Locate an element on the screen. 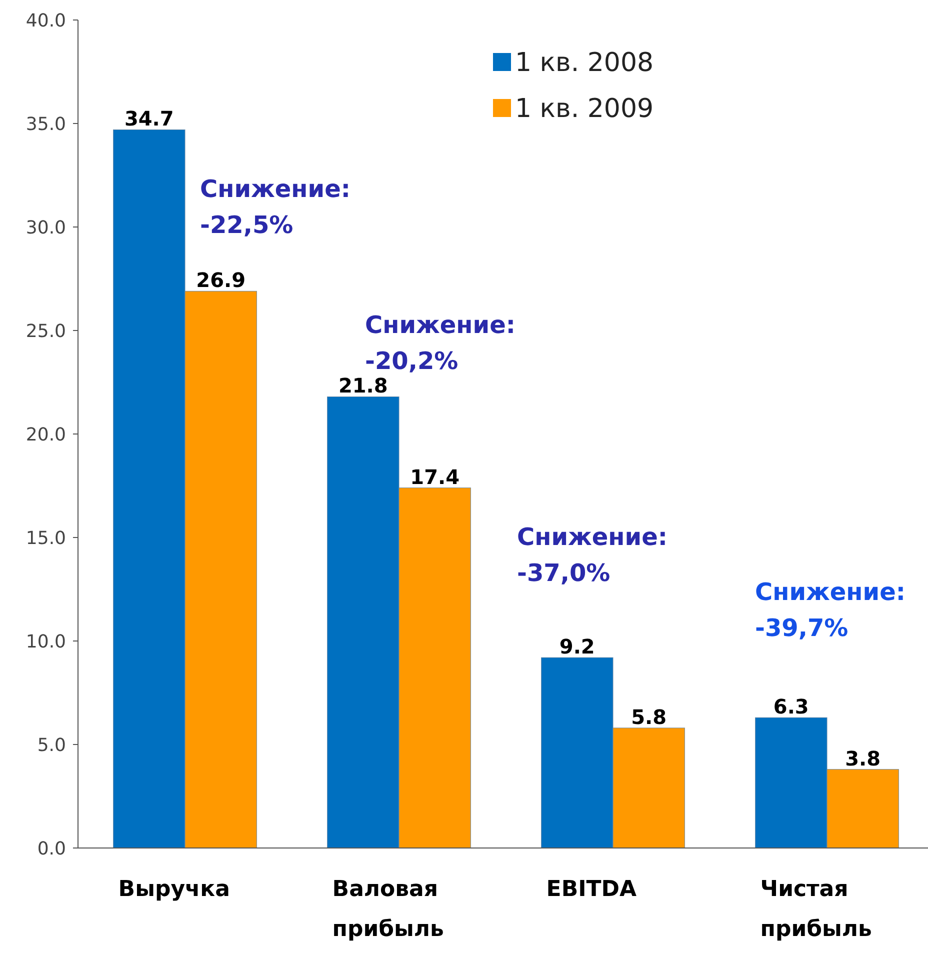 Image resolution: width=928 pixels, height=976 pixels. data-label: 34.7 is located at coordinates (149, 118).